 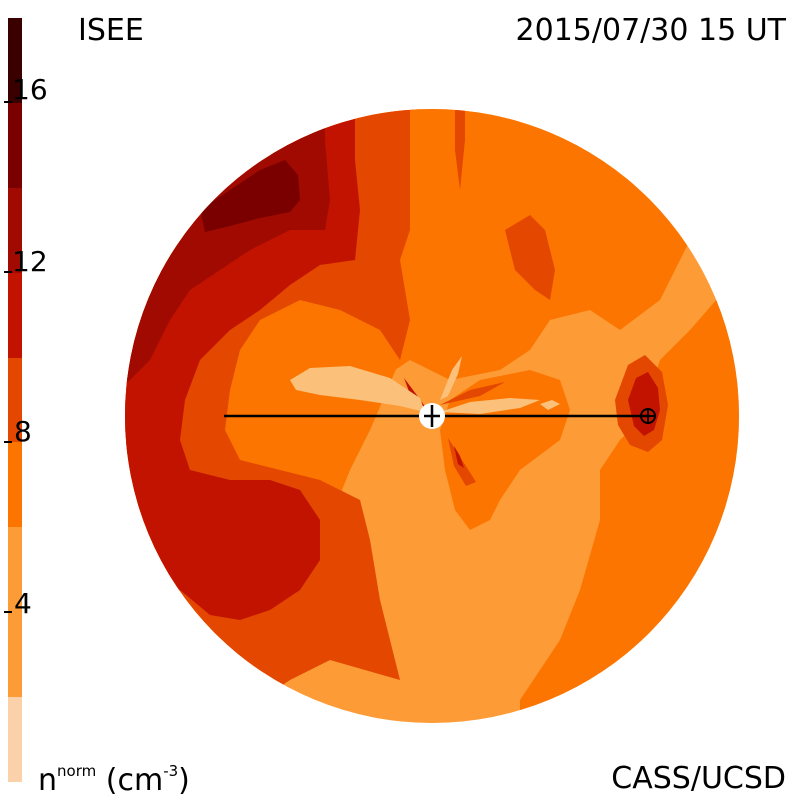 I want to click on colorbar, so click(x=15, y=400).